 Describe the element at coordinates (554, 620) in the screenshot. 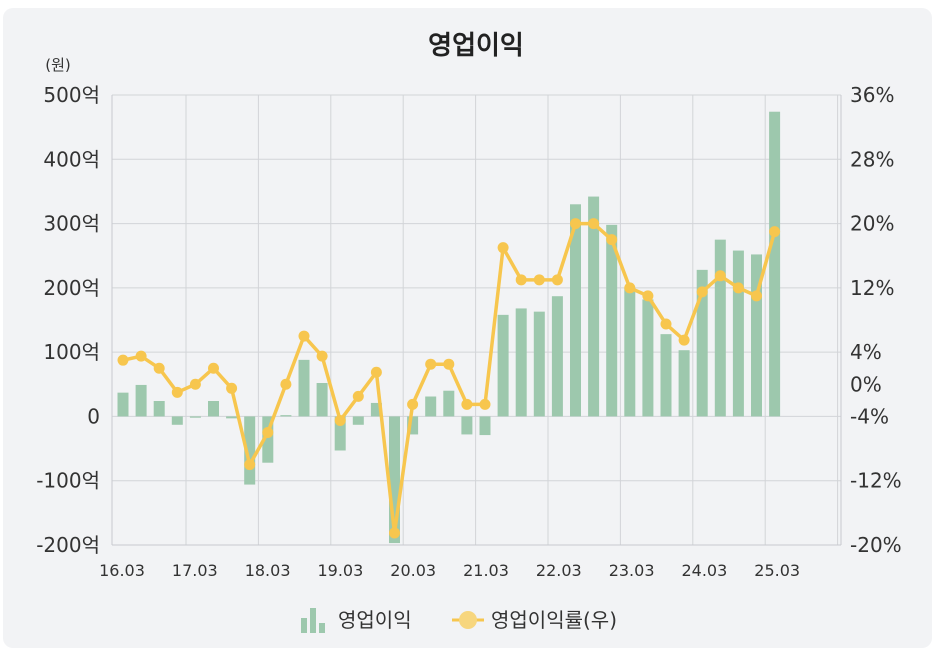

I see `legend-label-line: 영업이익률(우)` at that location.